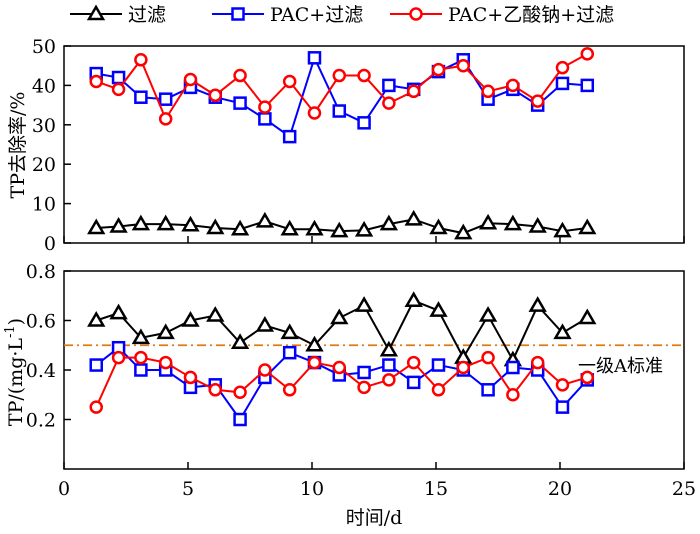 This screenshot has height=534, width=700. Describe the element at coordinates (41, 272) in the screenshot. I see `bottom-y-tick-label: 0.8` at that location.